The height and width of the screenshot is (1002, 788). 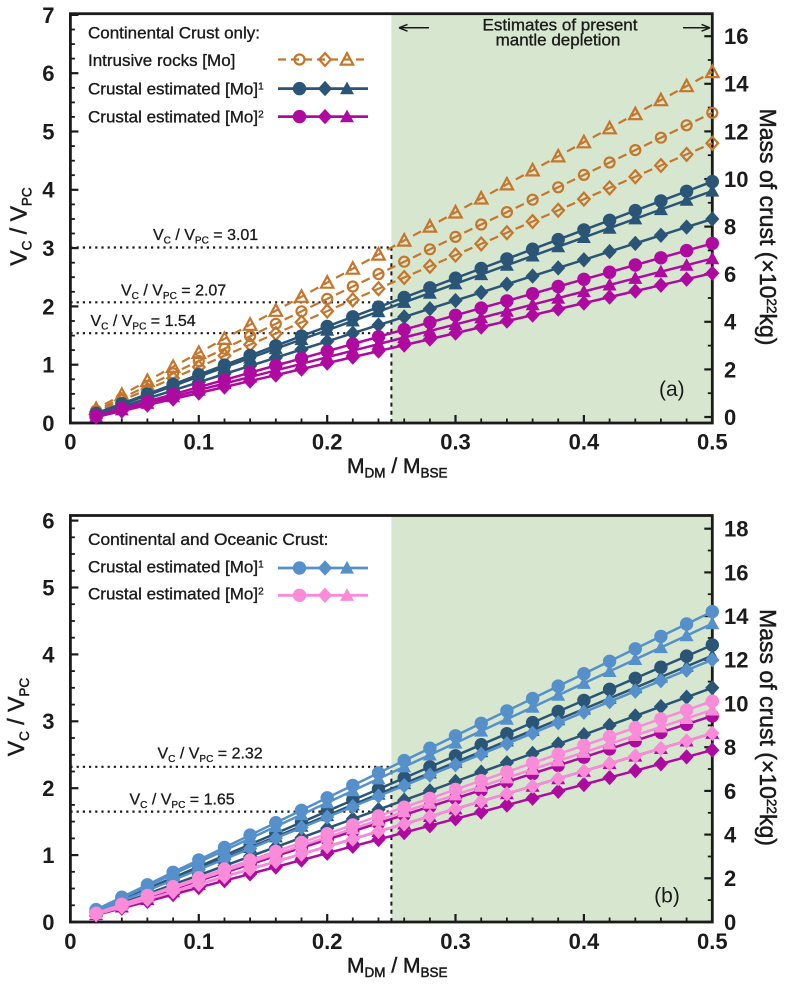 I want to click on svg-text: 7, so click(x=48, y=15).